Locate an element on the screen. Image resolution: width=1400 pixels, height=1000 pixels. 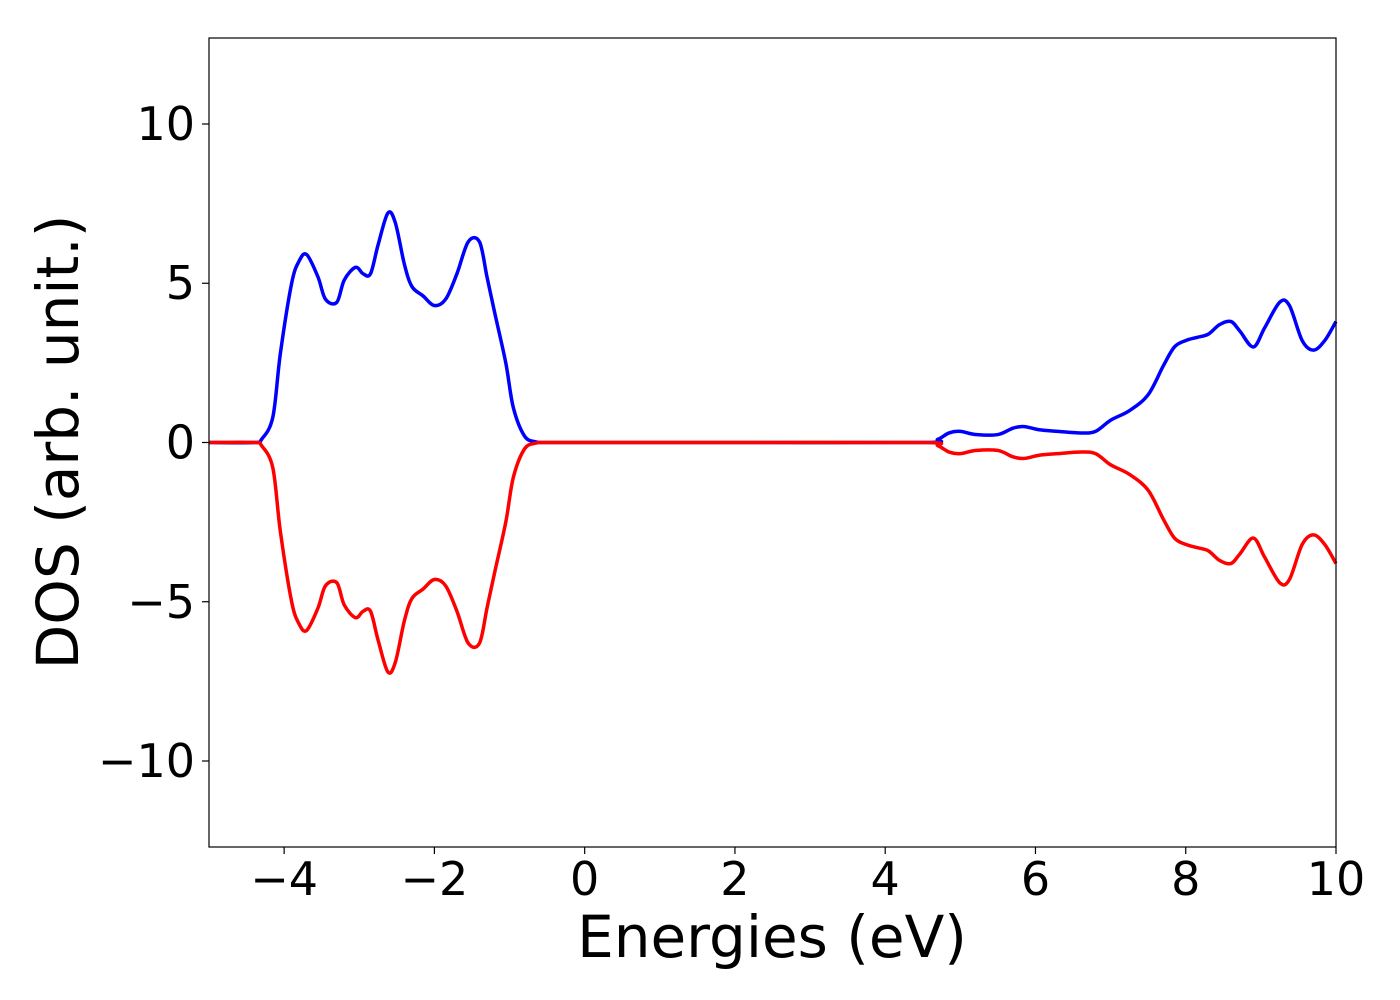
x-tick-label: −4 is located at coordinates (284, 879).